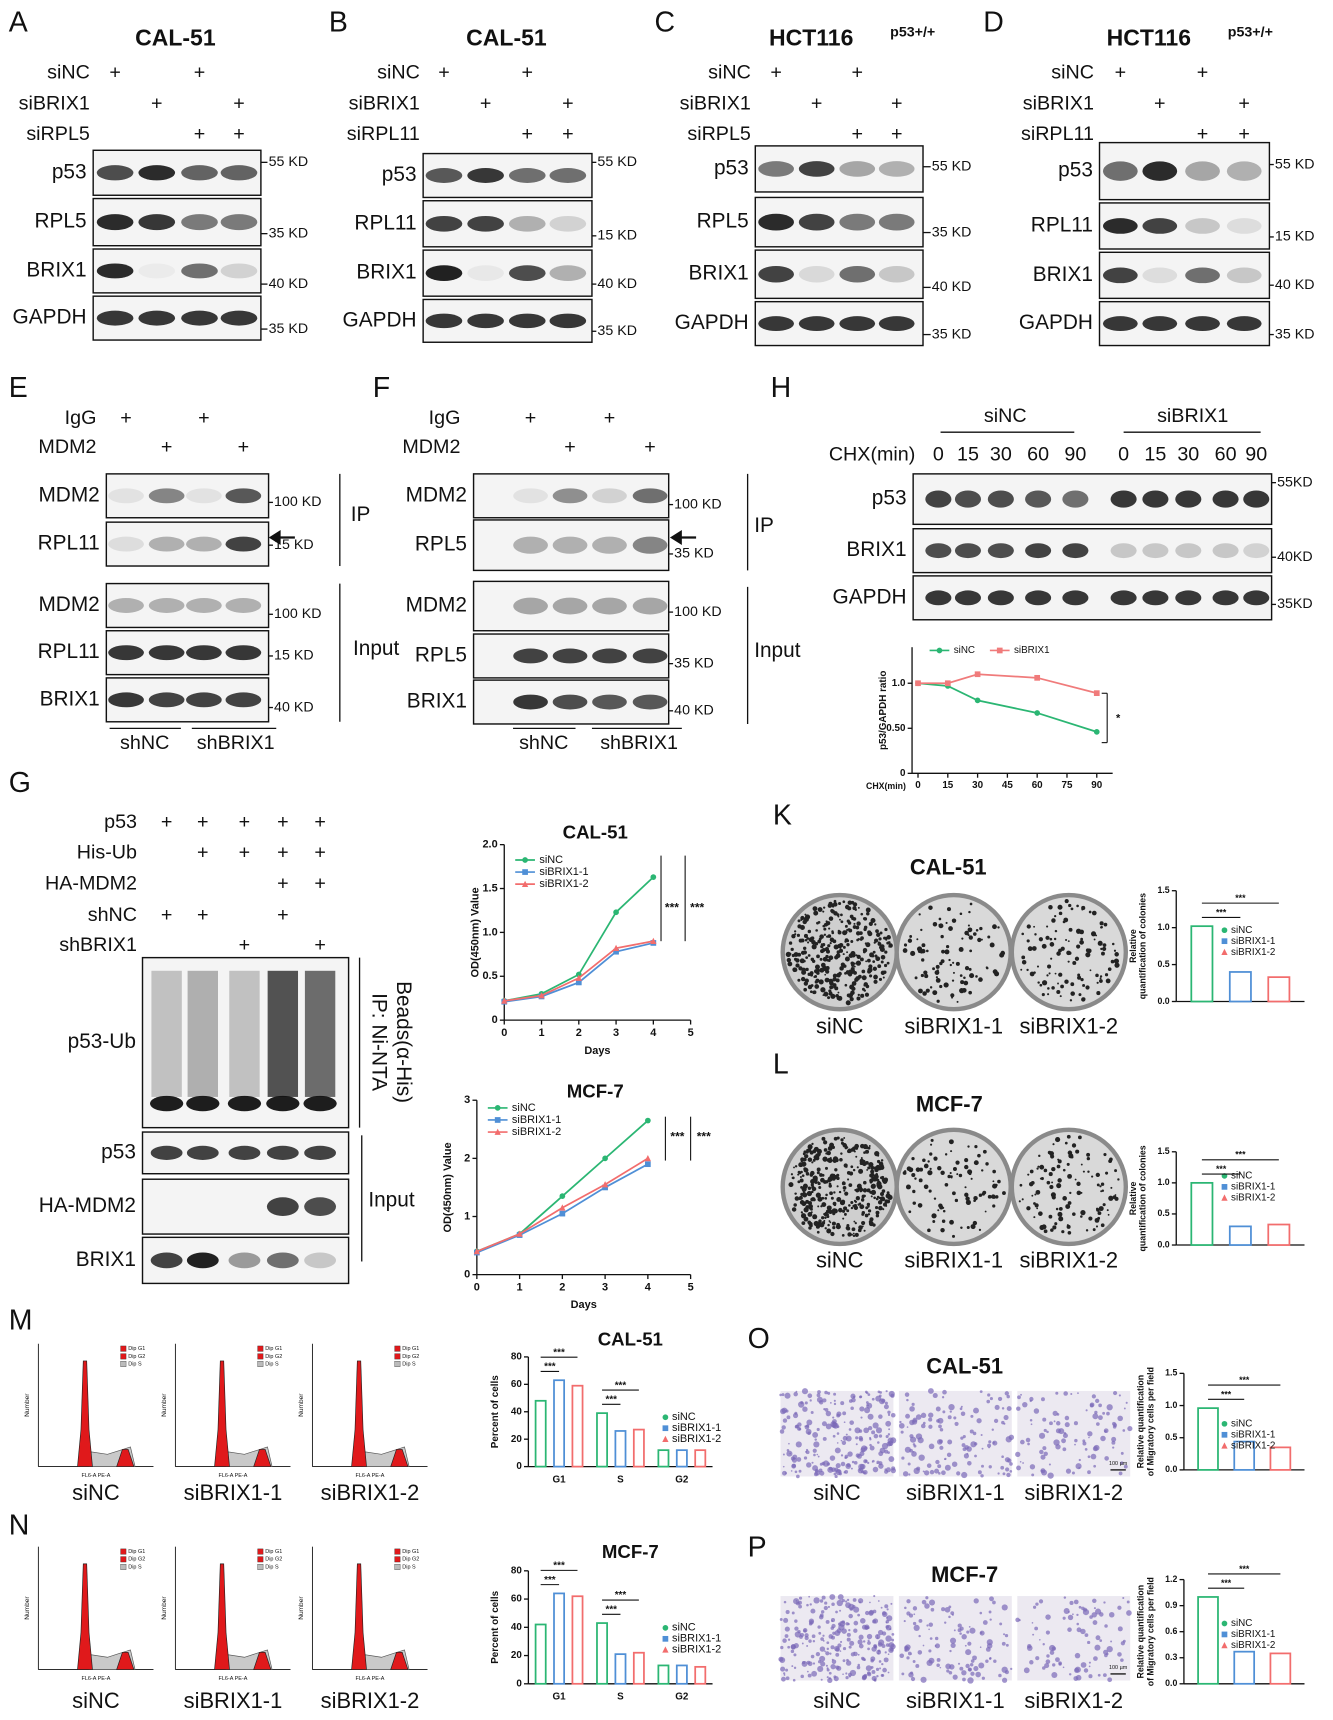 The image size is (1333, 1720). I want to click on blot-label: RPL5, so click(441, 544).